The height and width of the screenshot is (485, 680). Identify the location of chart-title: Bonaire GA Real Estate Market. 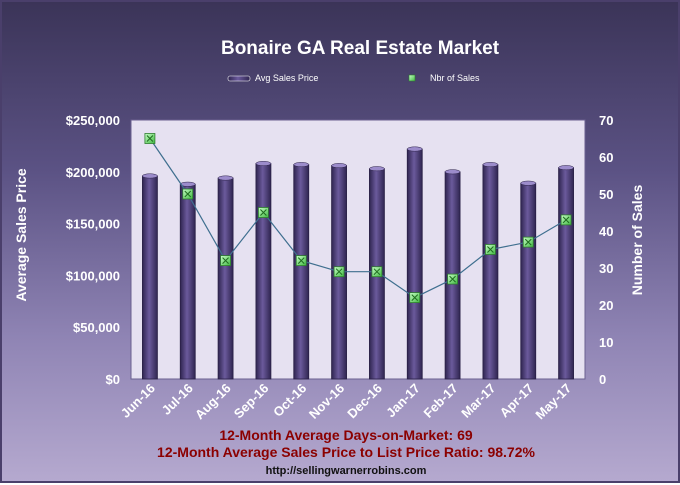
(360, 48).